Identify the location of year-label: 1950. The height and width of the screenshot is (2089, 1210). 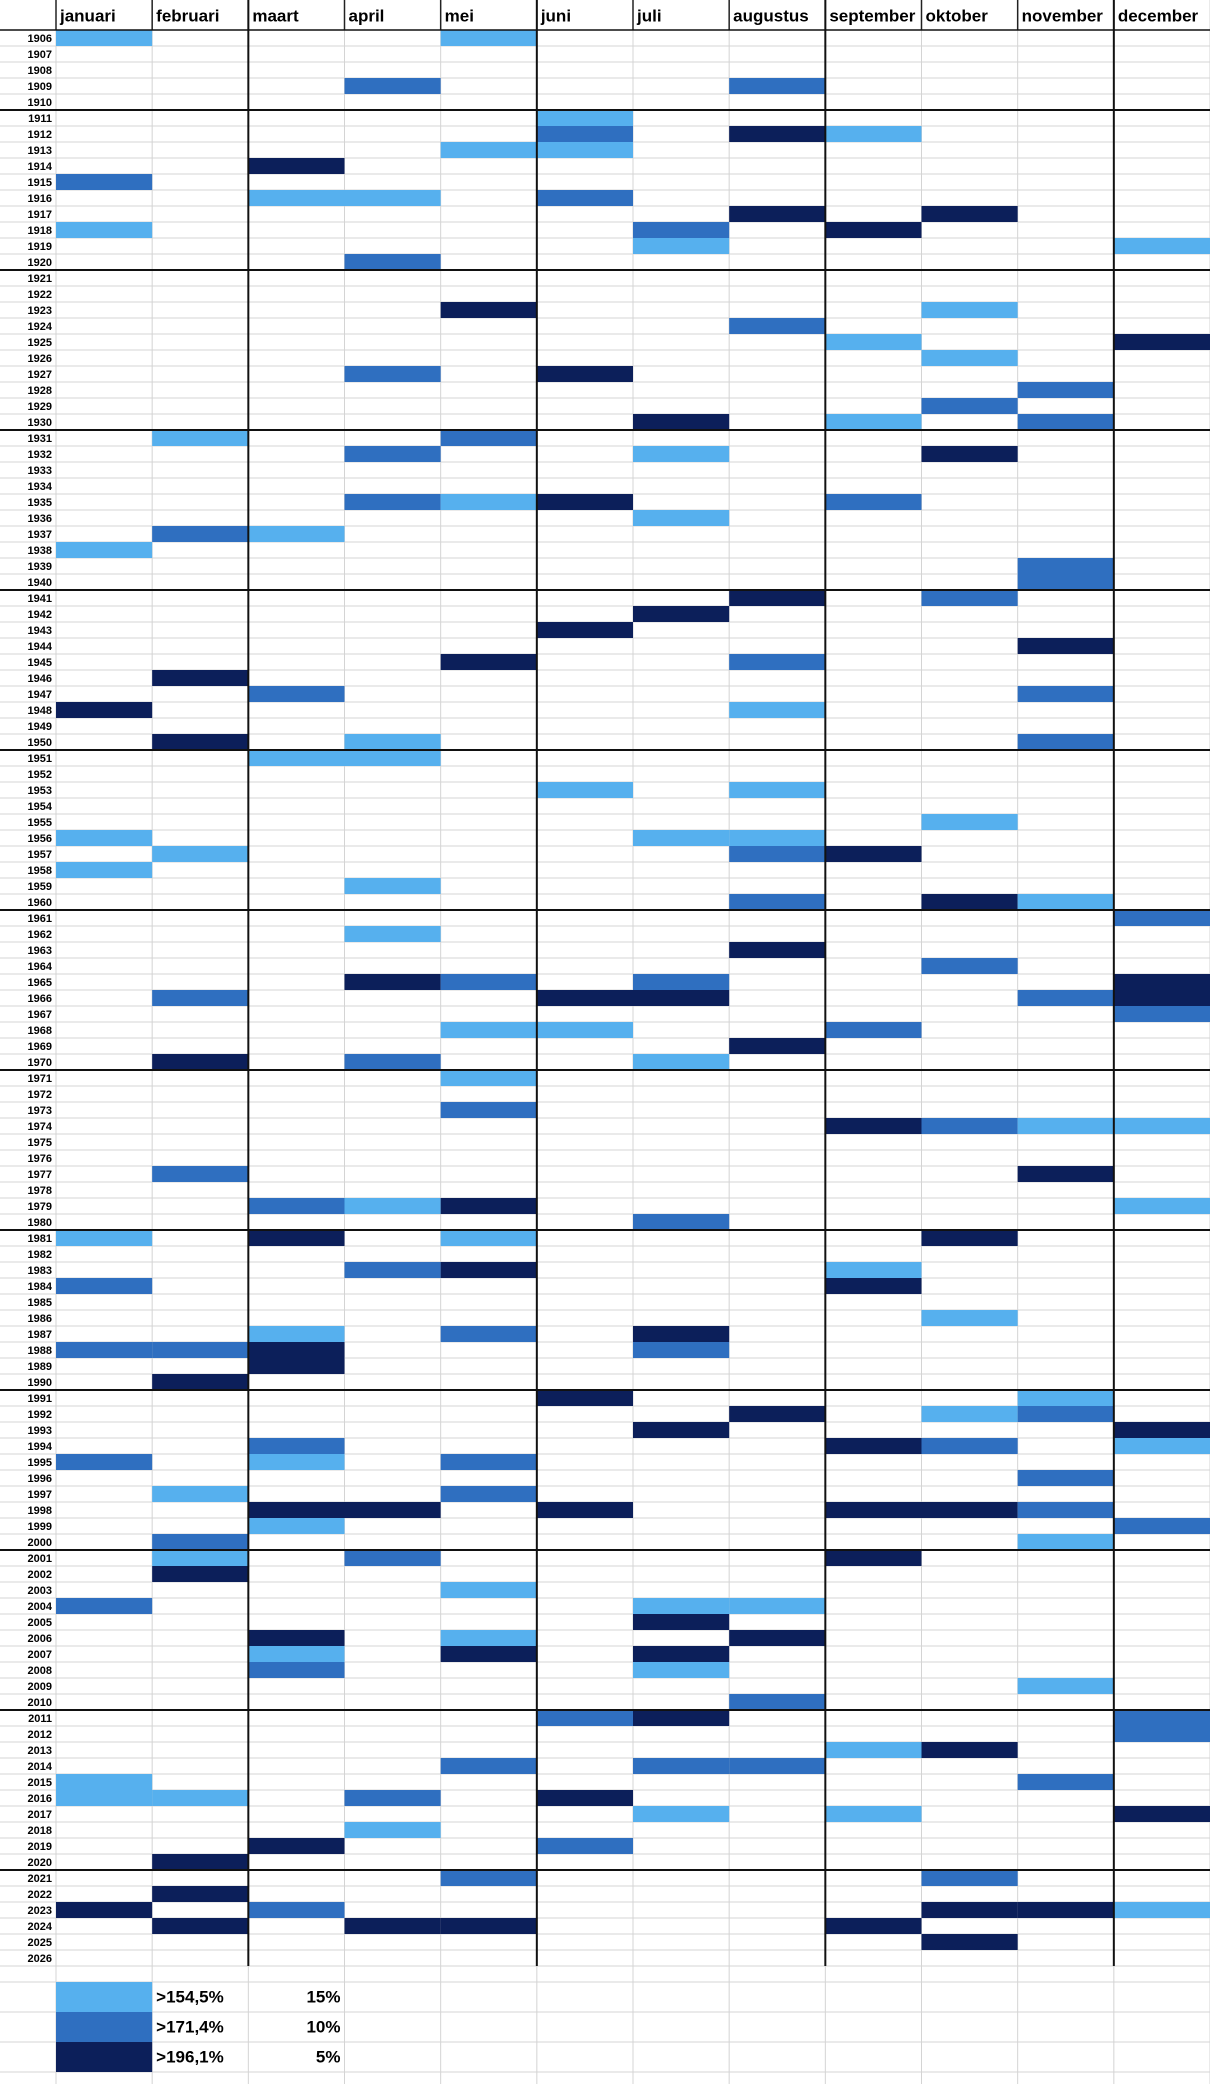
(40, 743).